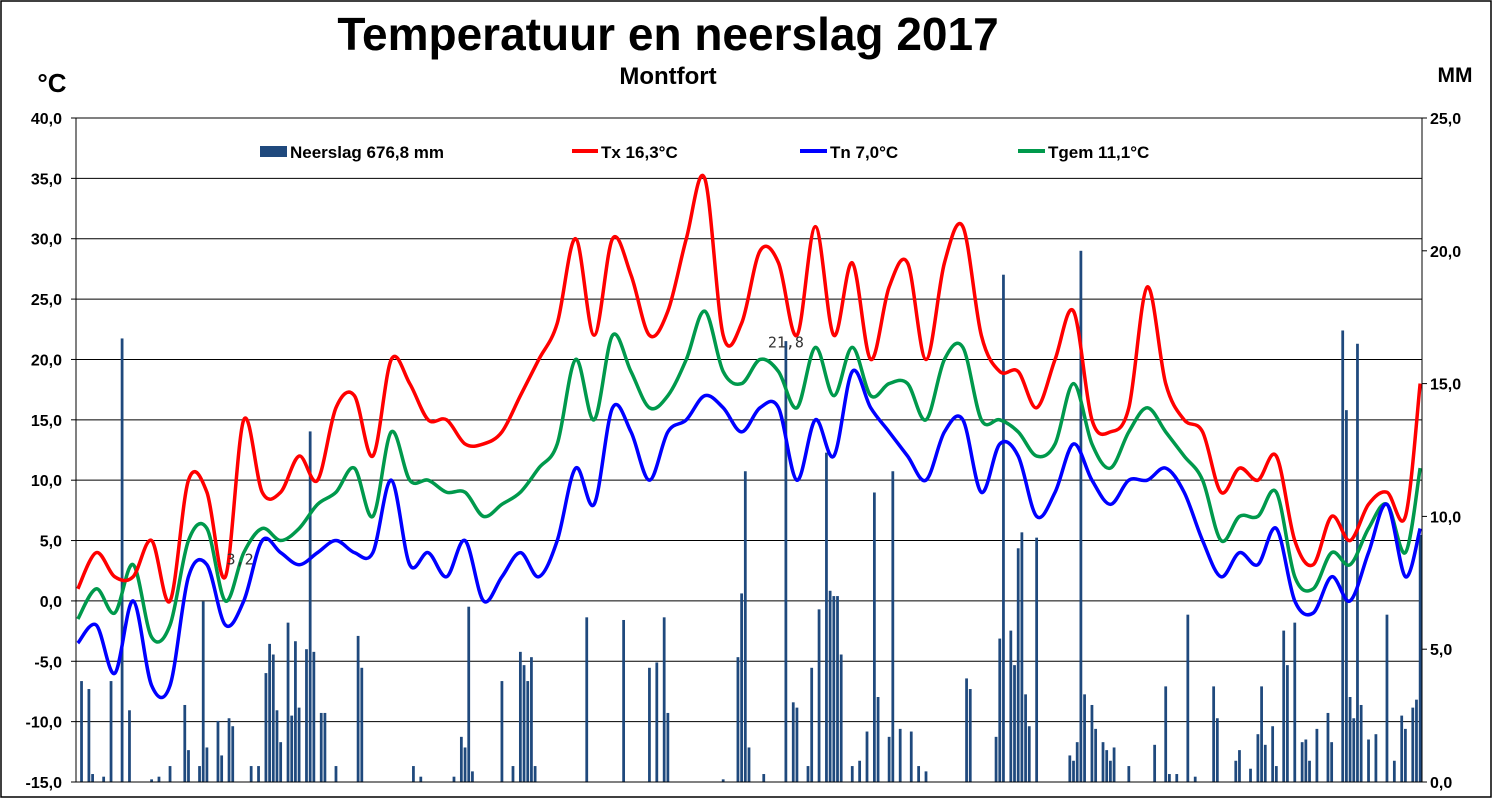 Image resolution: width=1492 pixels, height=798 pixels. What do you see at coordinates (1445, 119) in the screenshot?
I see `y2-tick-label: 25,0` at bounding box center [1445, 119].